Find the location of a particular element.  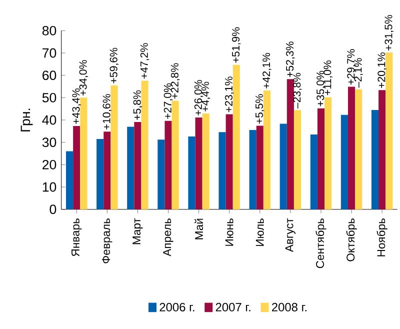

annotation: +22,8% is located at coordinates (175, 81).